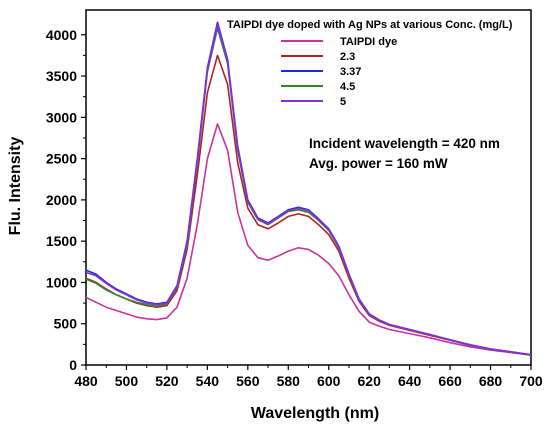 The width and height of the screenshot is (550, 431). Describe the element at coordinates (167, 381) in the screenshot. I see `x-tick-label: 520` at that location.